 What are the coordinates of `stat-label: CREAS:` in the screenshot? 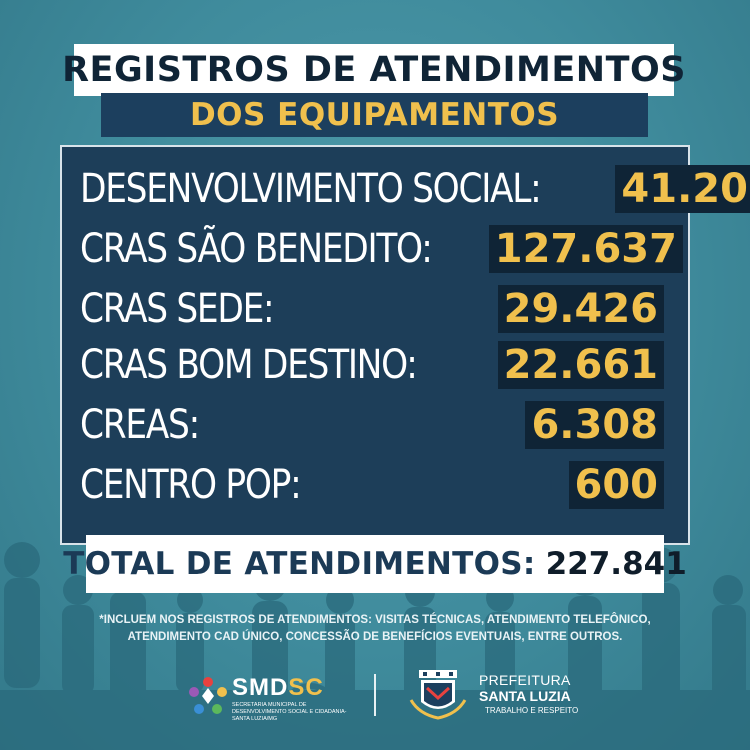 It's located at (140, 425).